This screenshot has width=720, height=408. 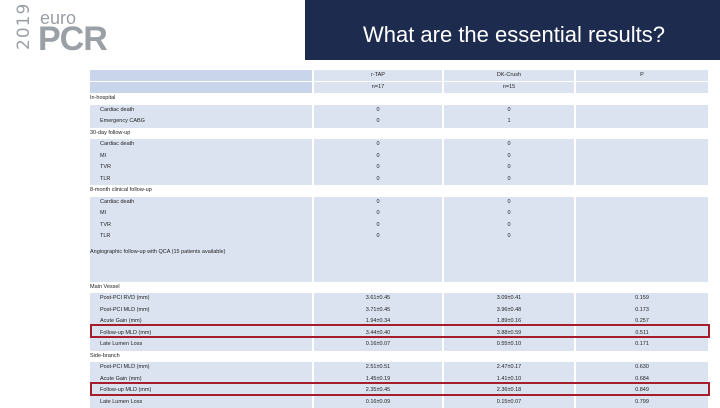 I want to click on value-rtap: 1.45±0.19, so click(x=378, y=379).